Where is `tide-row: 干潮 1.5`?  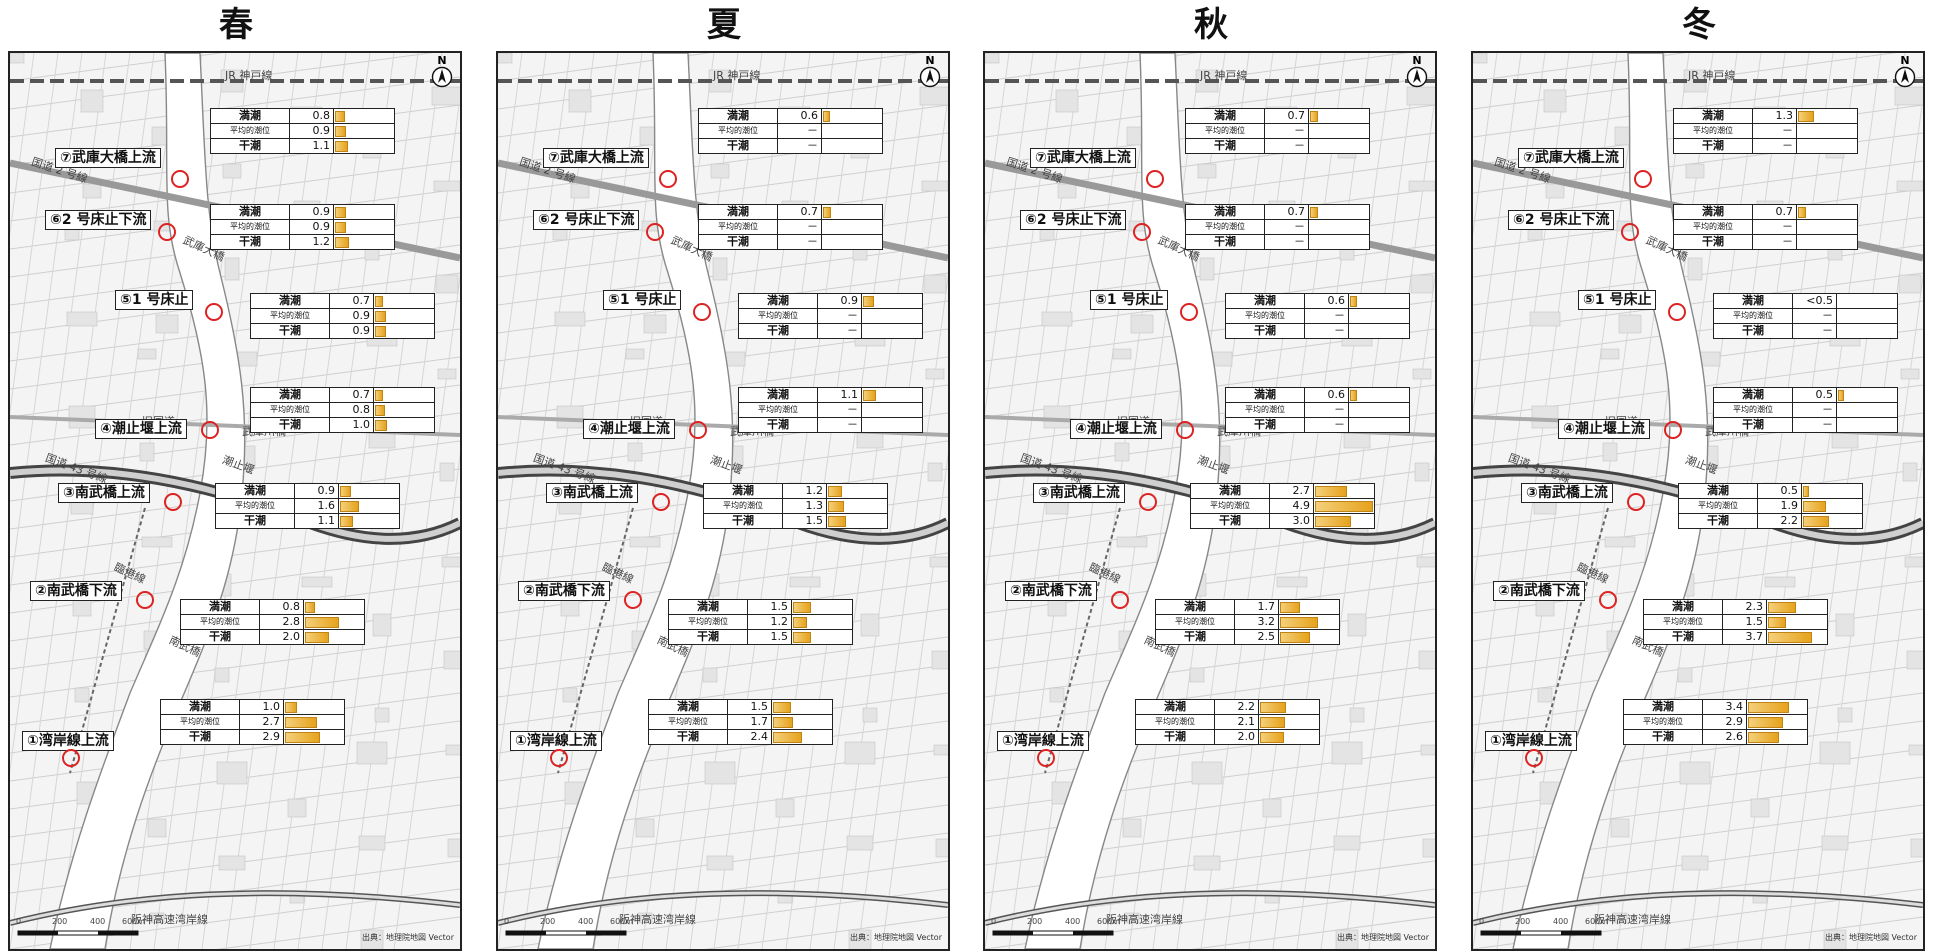 tide-row: 干潮 1.5 is located at coordinates (760, 637).